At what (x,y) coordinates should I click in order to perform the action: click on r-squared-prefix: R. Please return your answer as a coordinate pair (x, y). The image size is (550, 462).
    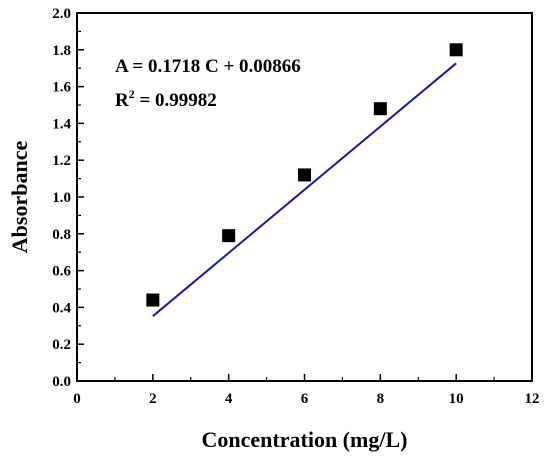
    Looking at the image, I should click on (122, 100).